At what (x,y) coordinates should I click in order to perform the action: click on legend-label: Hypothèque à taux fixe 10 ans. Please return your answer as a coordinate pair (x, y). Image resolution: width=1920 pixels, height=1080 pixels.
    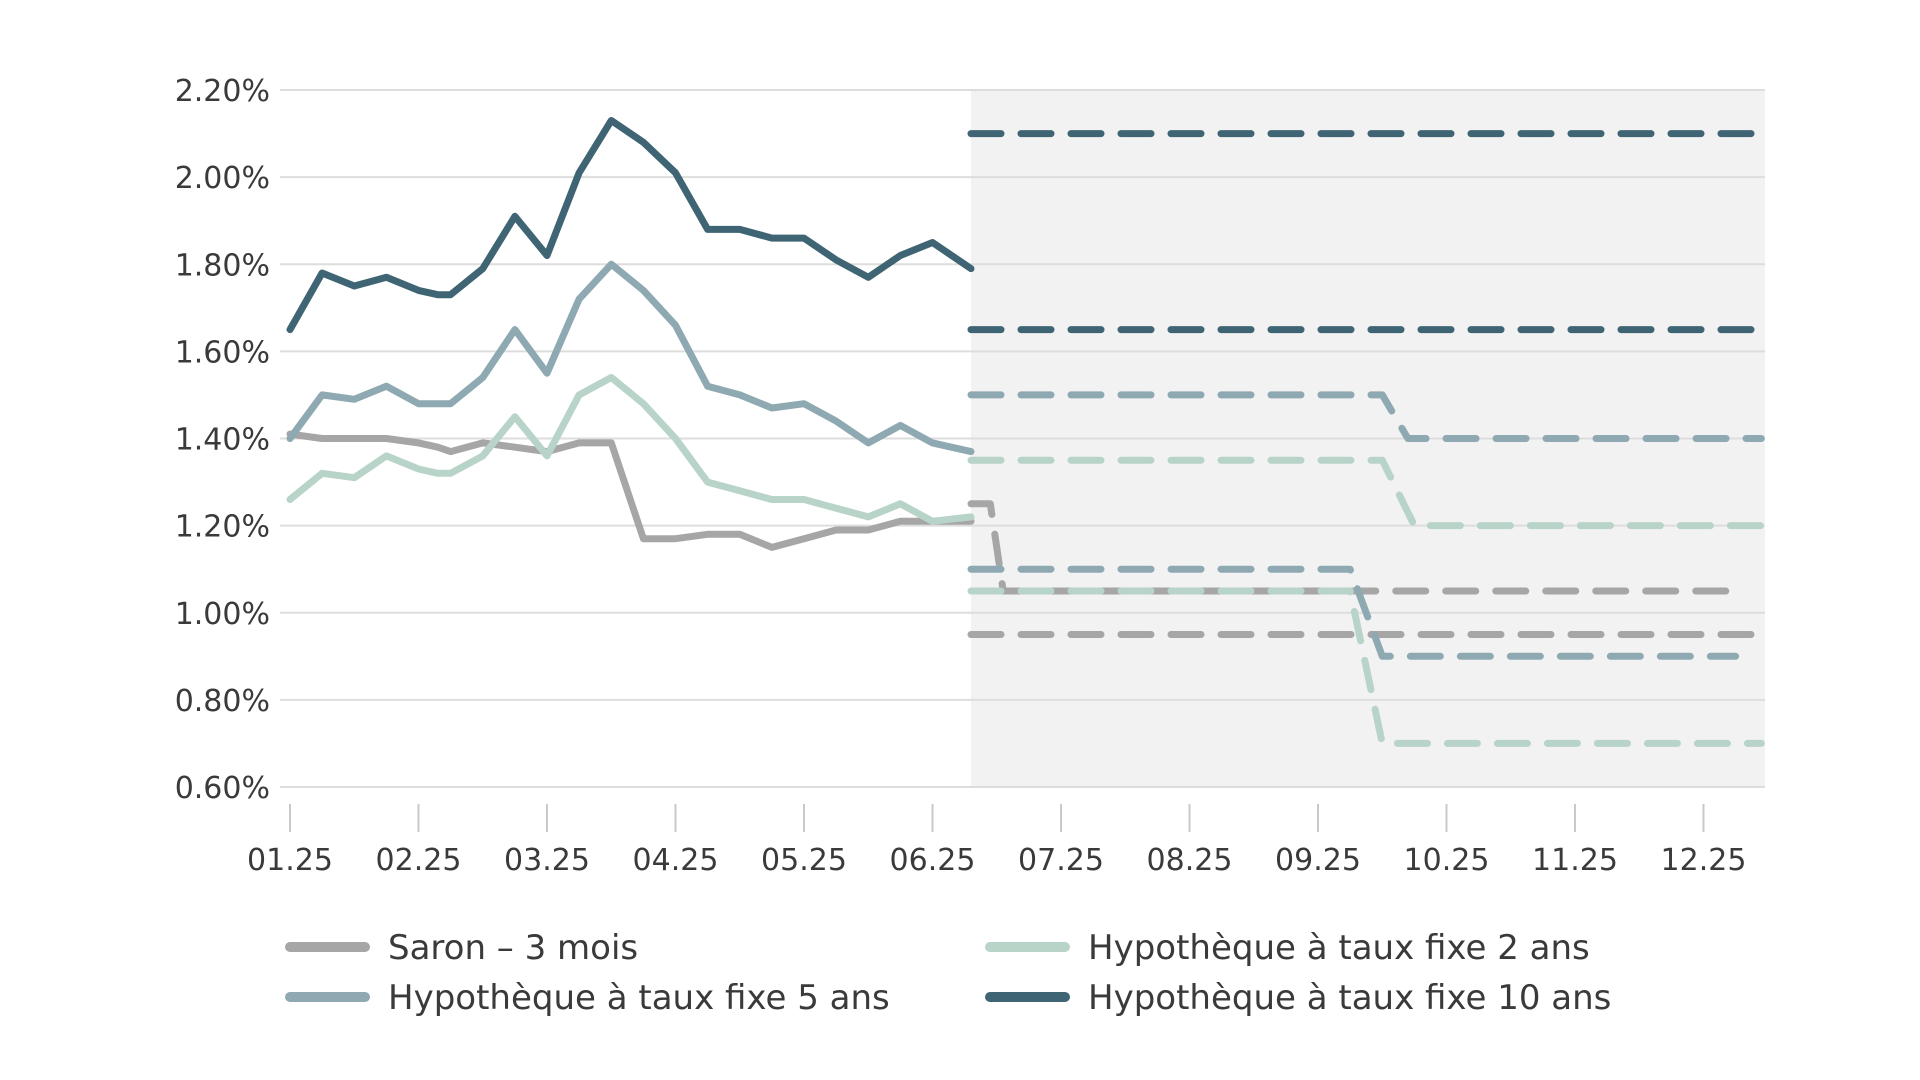
    Looking at the image, I should click on (1349, 998).